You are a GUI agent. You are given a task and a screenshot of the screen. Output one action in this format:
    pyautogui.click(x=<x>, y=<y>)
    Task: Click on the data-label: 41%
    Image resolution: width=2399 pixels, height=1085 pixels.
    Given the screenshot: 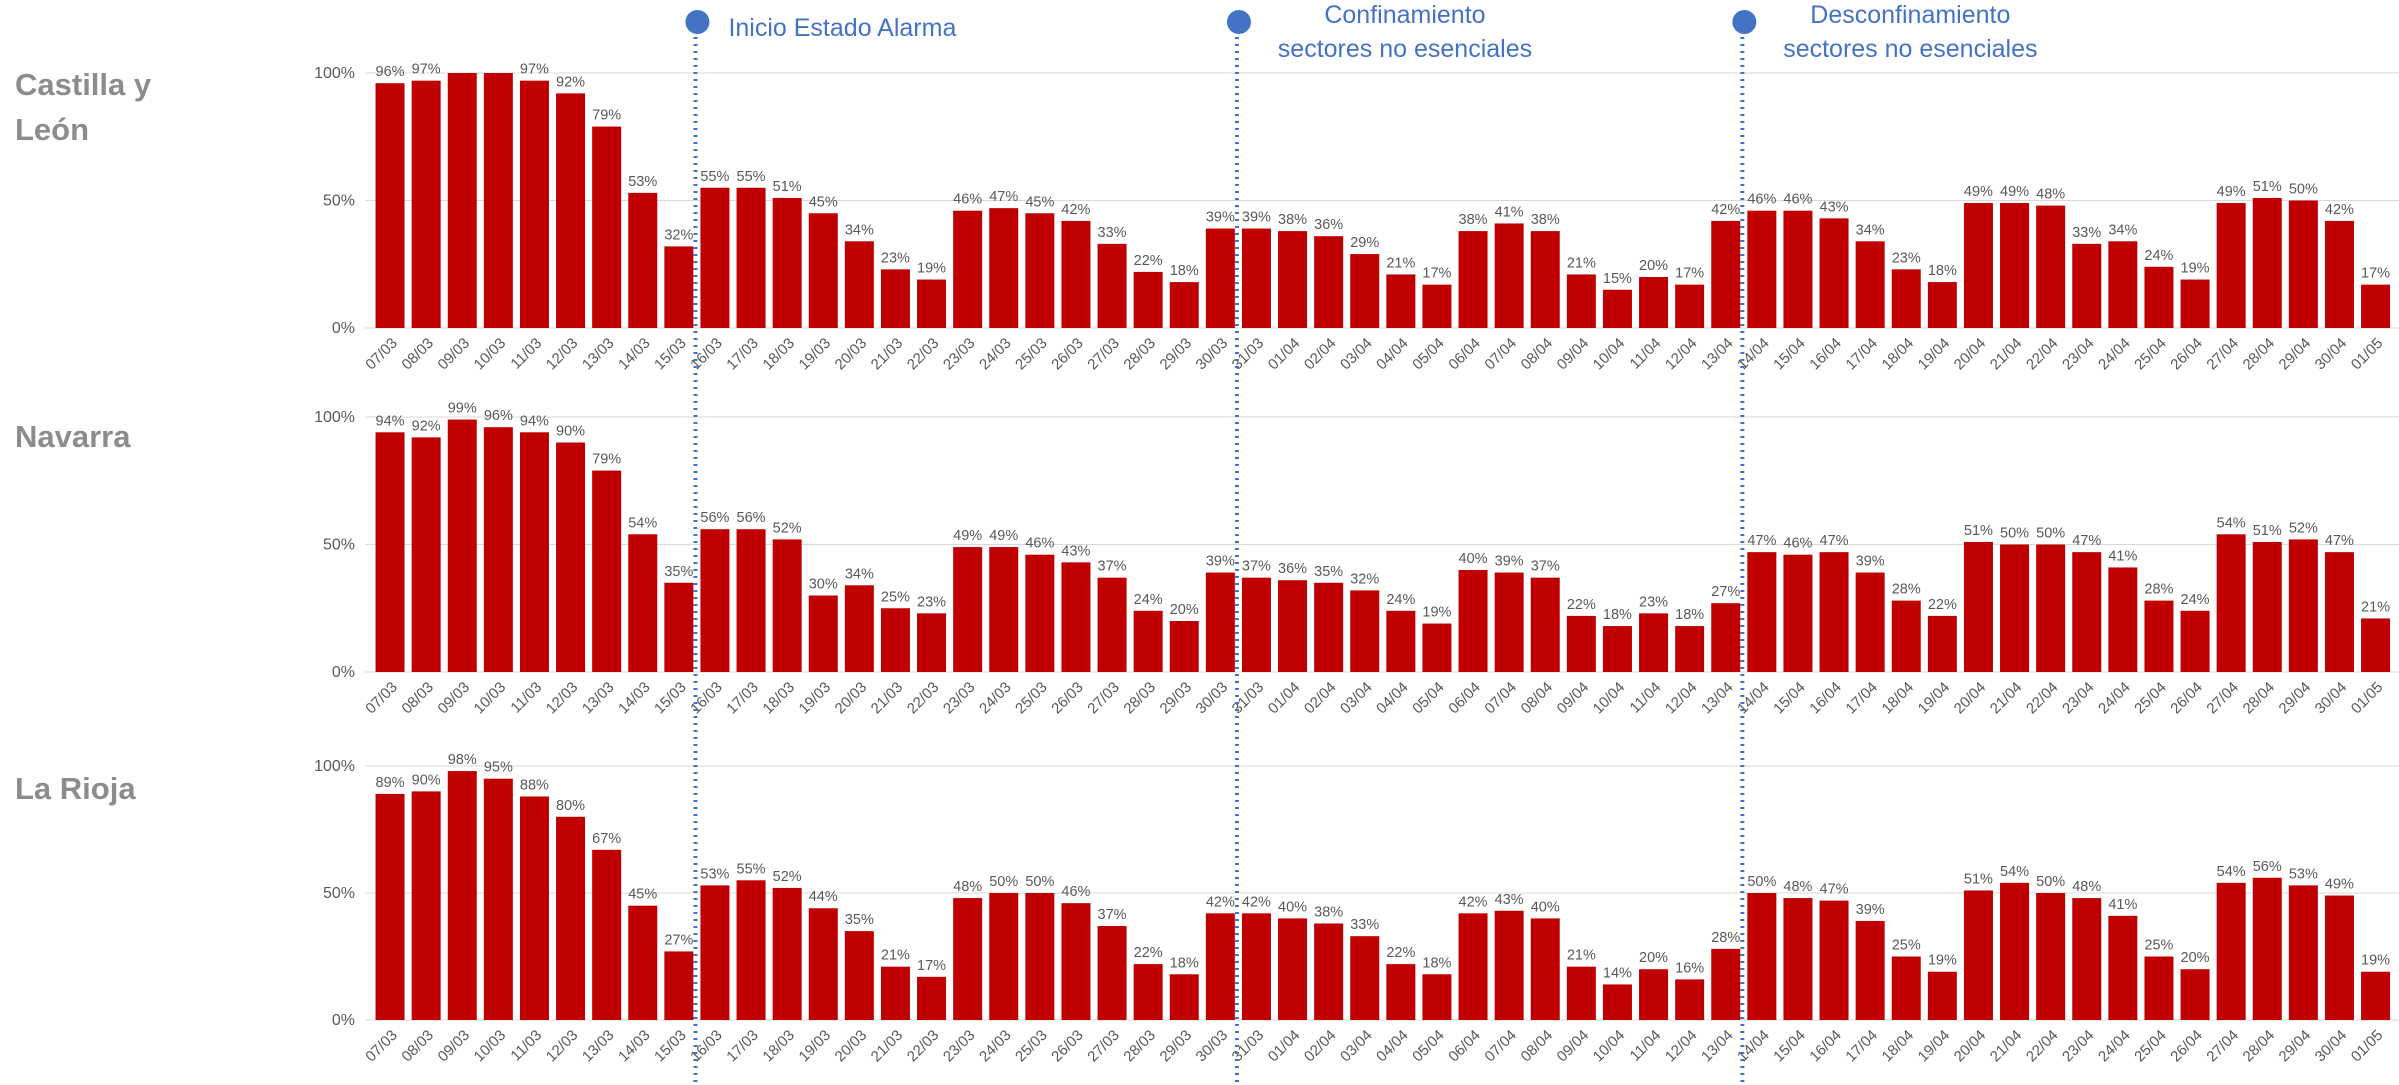 What is the action you would take?
    pyautogui.click(x=2122, y=556)
    